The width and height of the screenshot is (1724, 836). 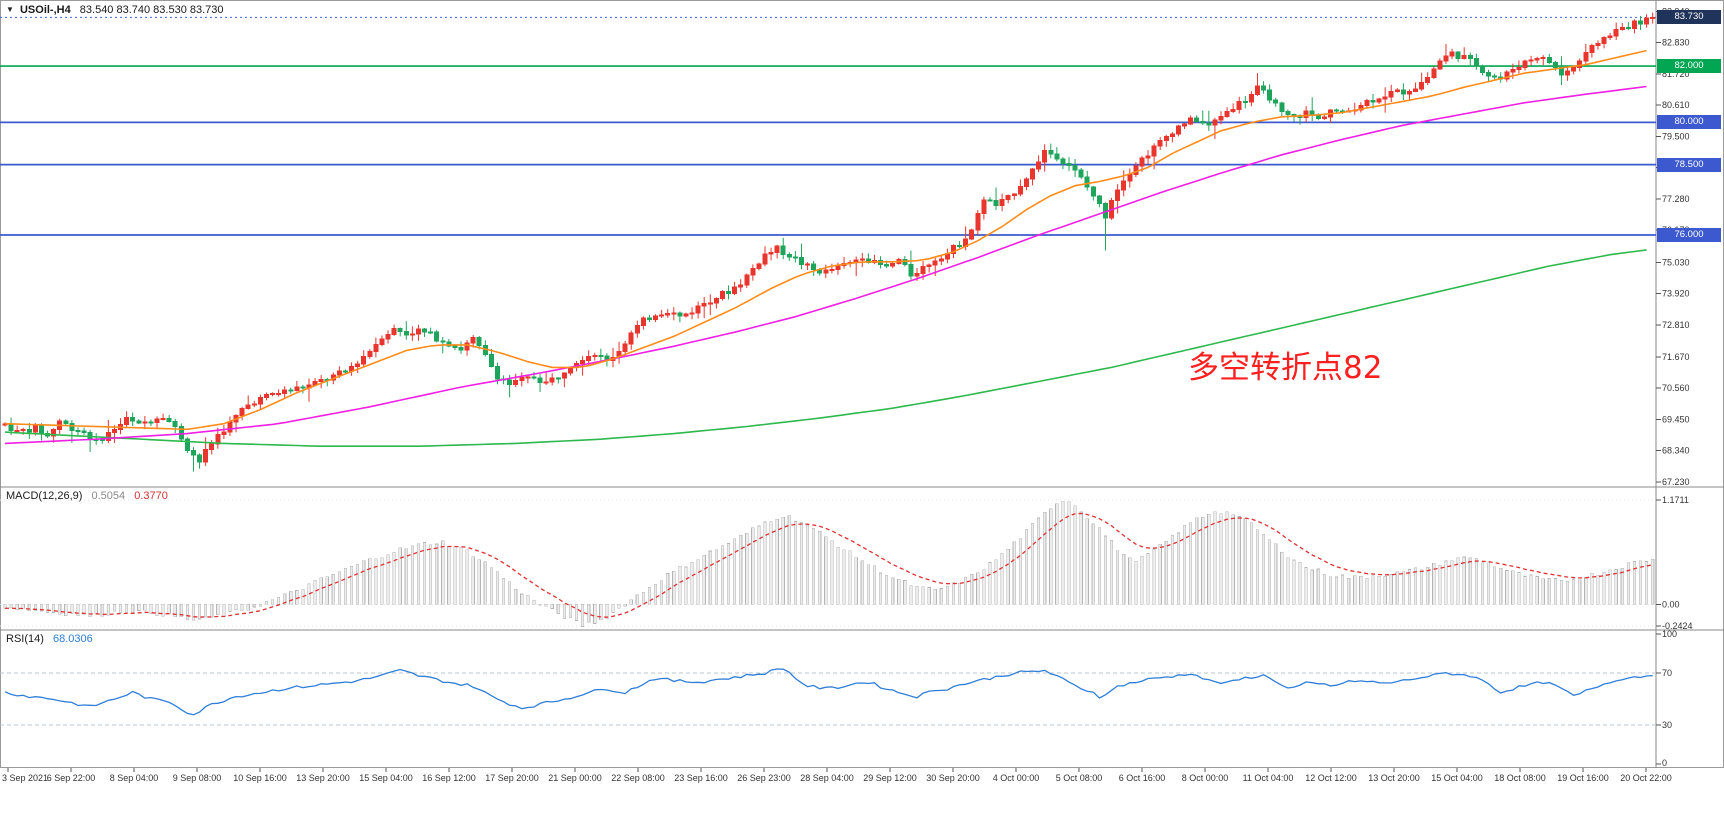 I want to click on rsi-name: RSI(14), so click(x=25, y=639).